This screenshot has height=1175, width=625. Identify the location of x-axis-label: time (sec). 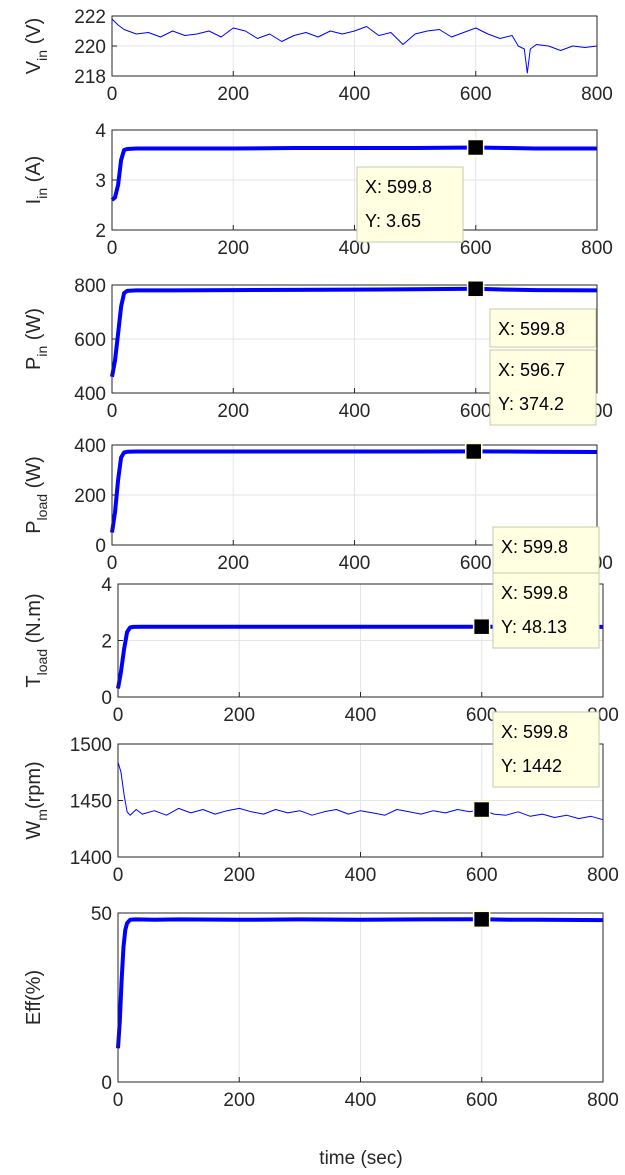
(360, 1158).